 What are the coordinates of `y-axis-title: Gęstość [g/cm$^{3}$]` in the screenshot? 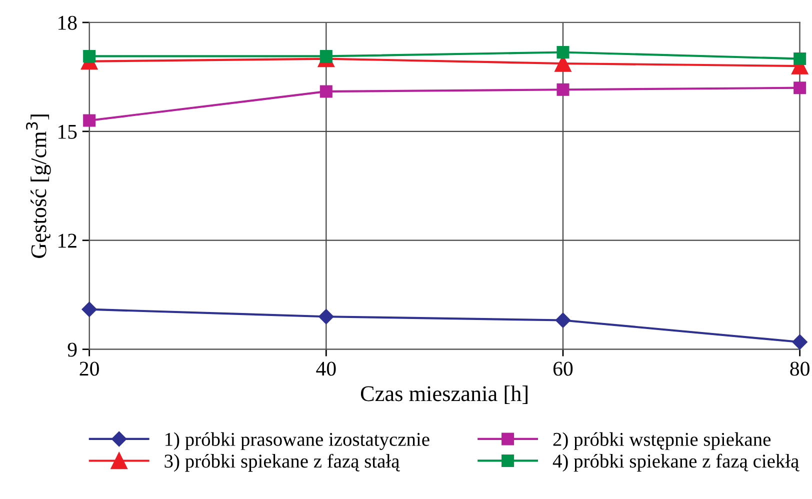 It's located at (38, 186).